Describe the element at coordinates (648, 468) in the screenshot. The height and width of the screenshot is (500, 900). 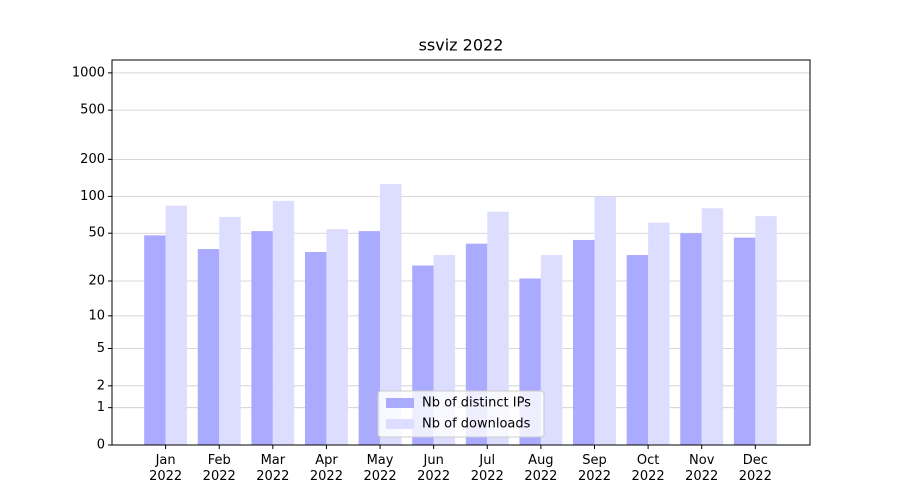
I see `x-tick-label: Oct 2022` at that location.